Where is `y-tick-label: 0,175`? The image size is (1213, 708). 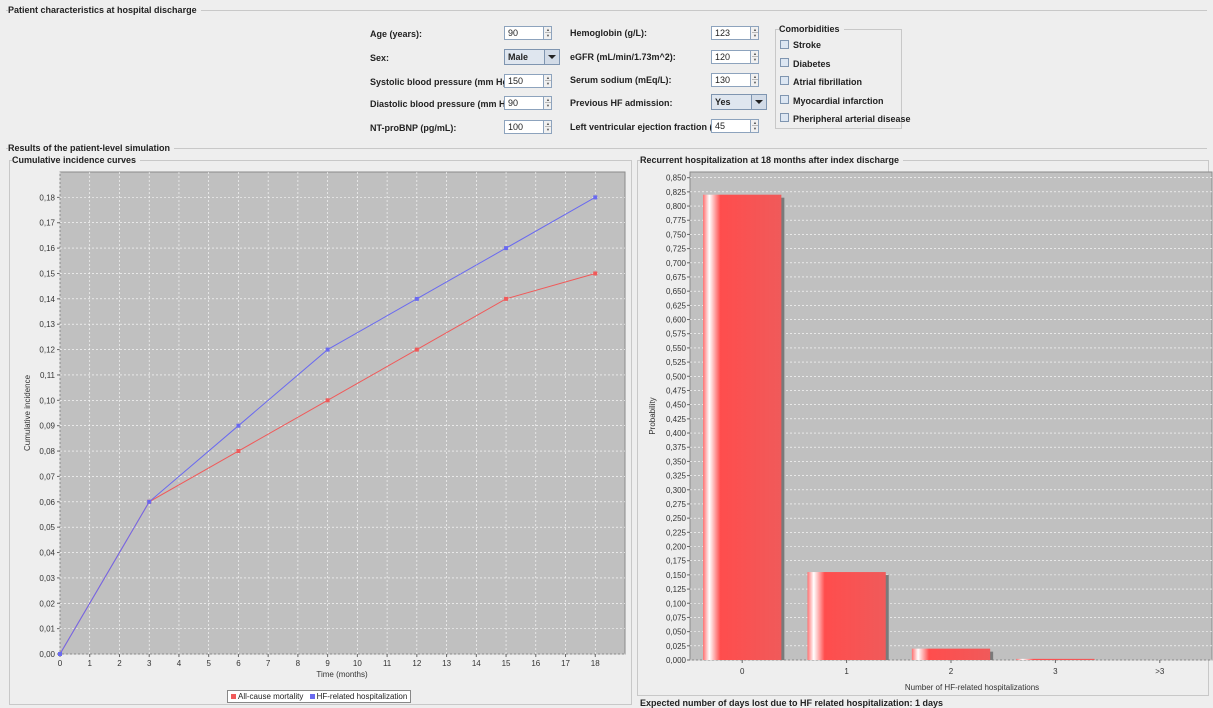
y-tick-label: 0,175 is located at coordinates (676, 561).